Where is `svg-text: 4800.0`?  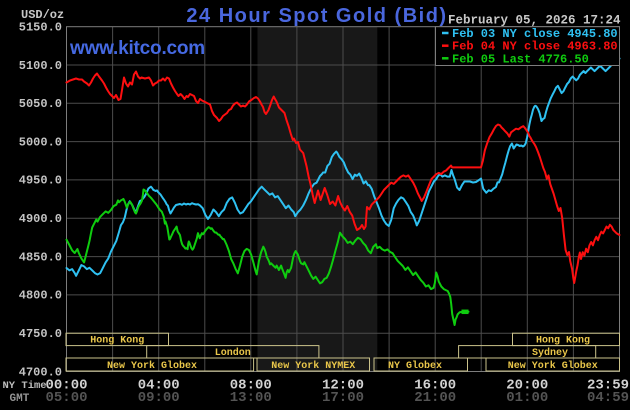
svg-text: 4800.0 is located at coordinates (40, 296).